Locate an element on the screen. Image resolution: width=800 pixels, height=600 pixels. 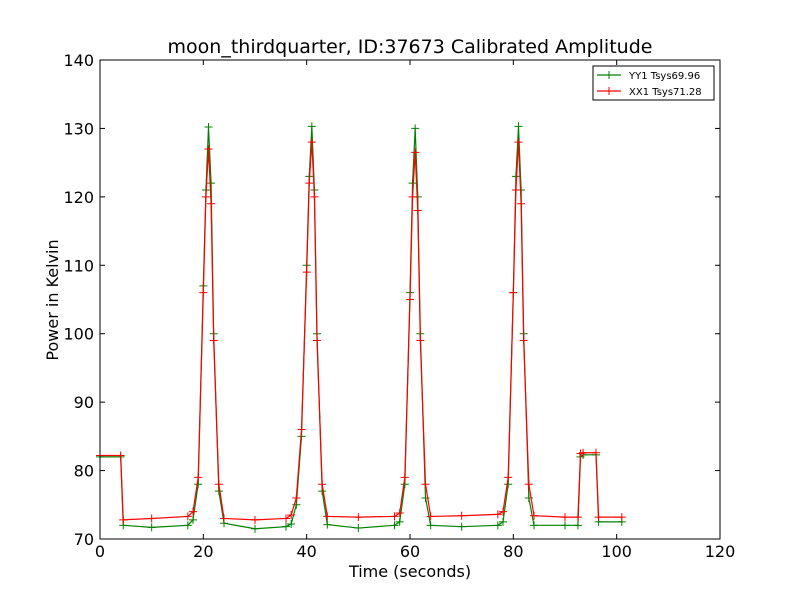
legend-label: XX1 Tsys71.28 is located at coordinates (665, 92).